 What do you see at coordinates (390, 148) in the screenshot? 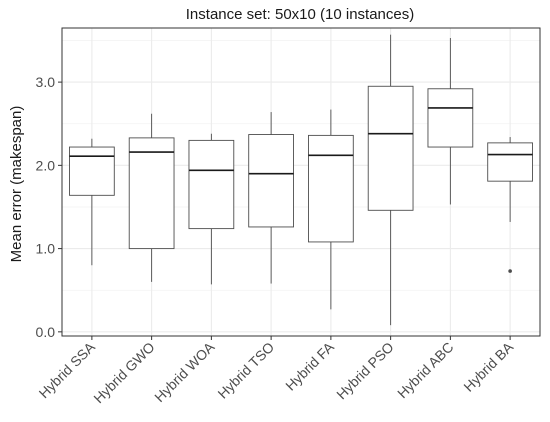
I see `box-hybrid-pso` at bounding box center [390, 148].